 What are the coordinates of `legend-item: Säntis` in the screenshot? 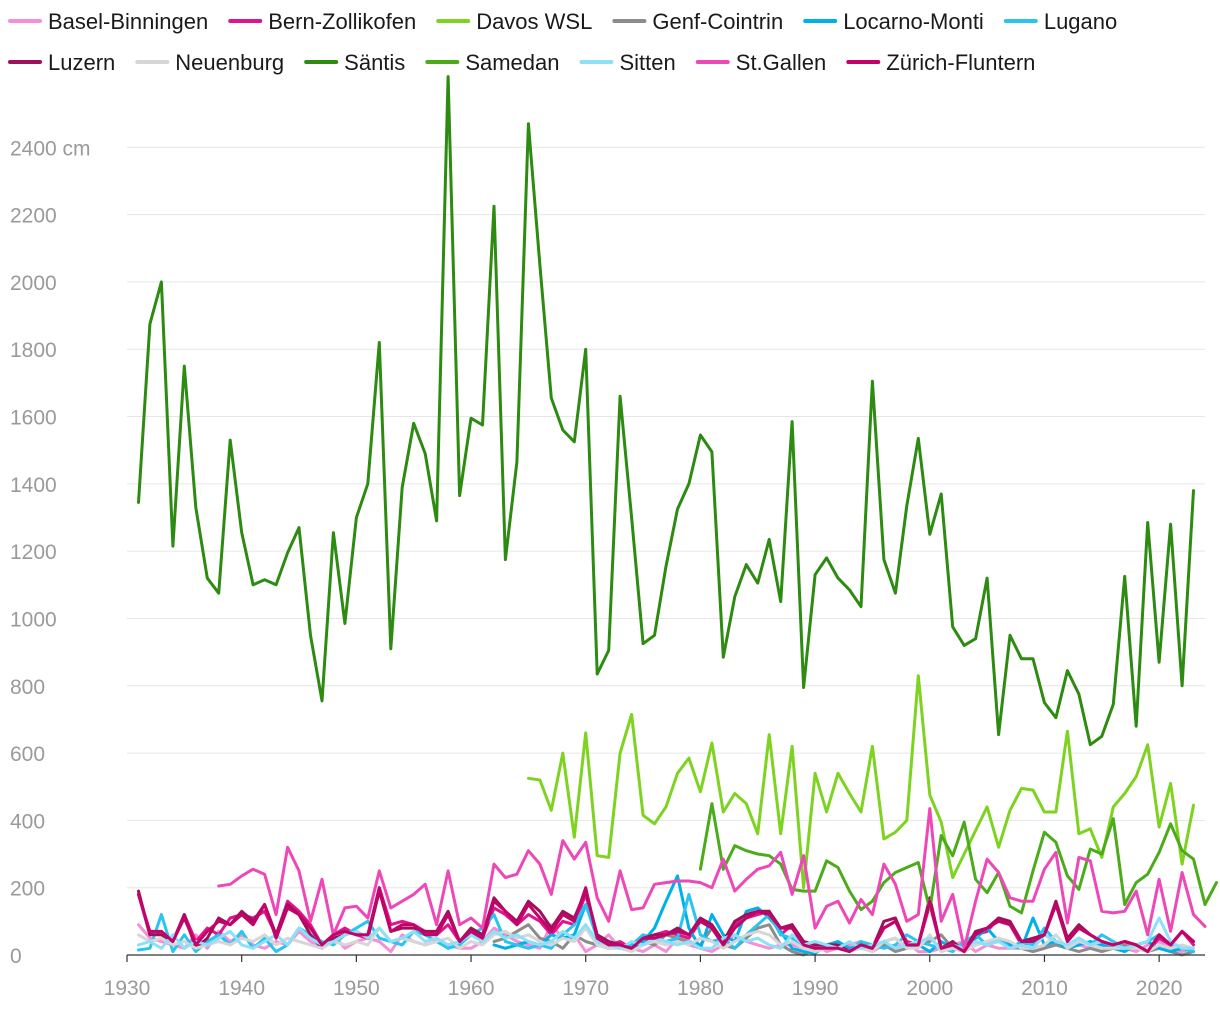 It's located at (354, 62).